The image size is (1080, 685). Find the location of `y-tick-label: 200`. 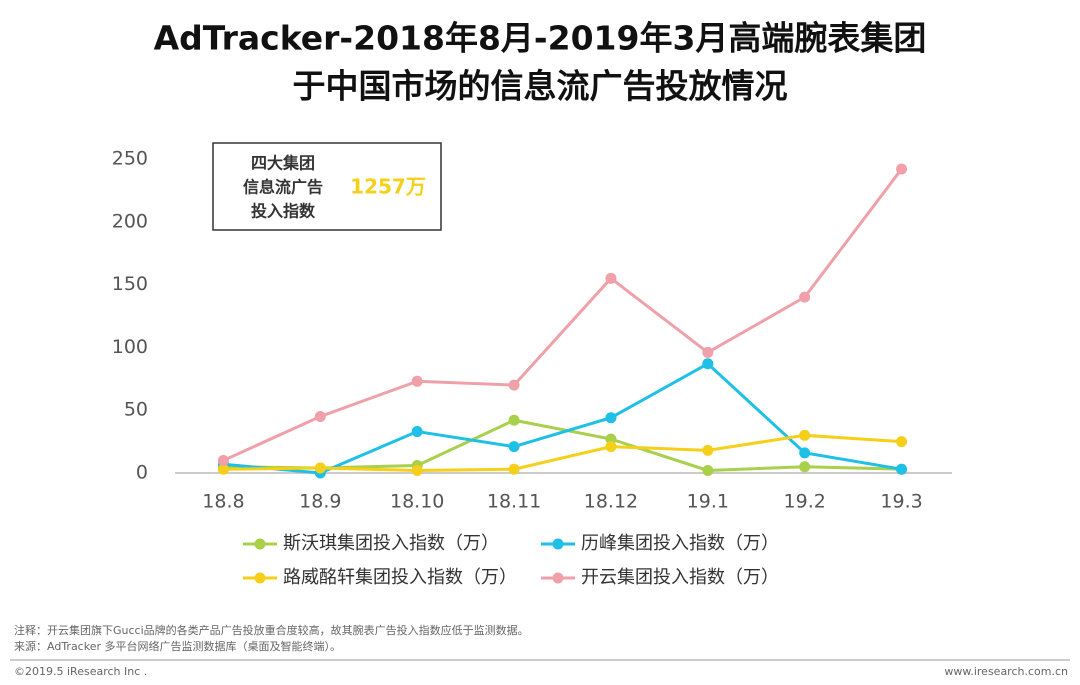

y-tick-label: 200 is located at coordinates (130, 221).